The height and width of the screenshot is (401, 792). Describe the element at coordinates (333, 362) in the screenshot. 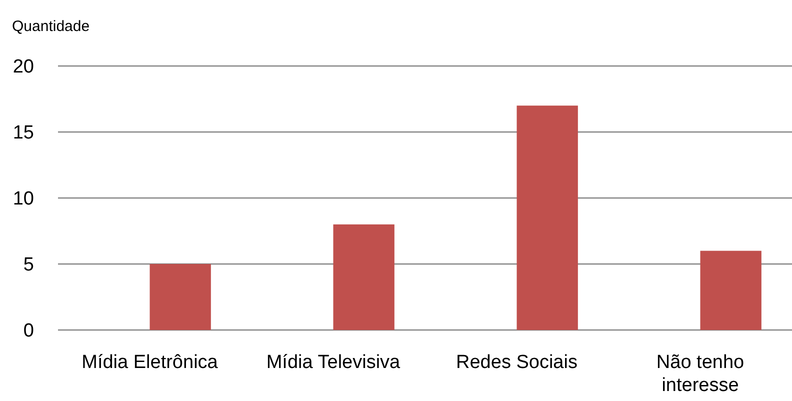

I see `x-tick-label: Mídia Televisiva` at that location.